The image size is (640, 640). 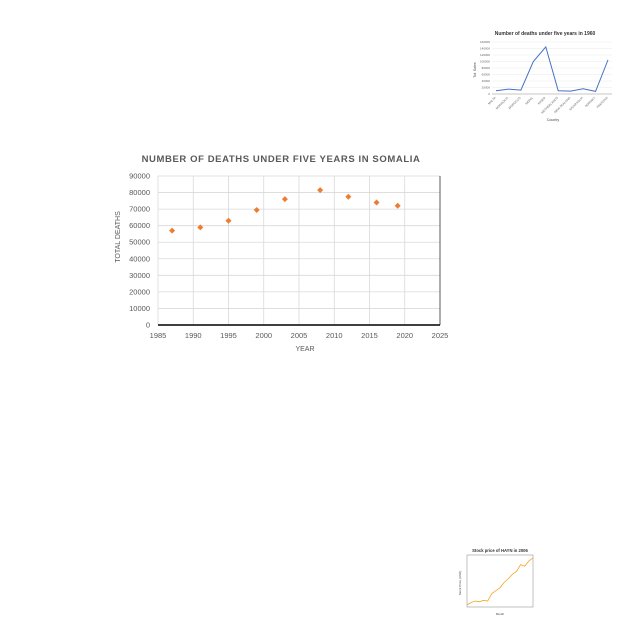 What do you see at coordinates (193, 335) in the screenshot?
I see `x-tick-label: 1990` at bounding box center [193, 335].